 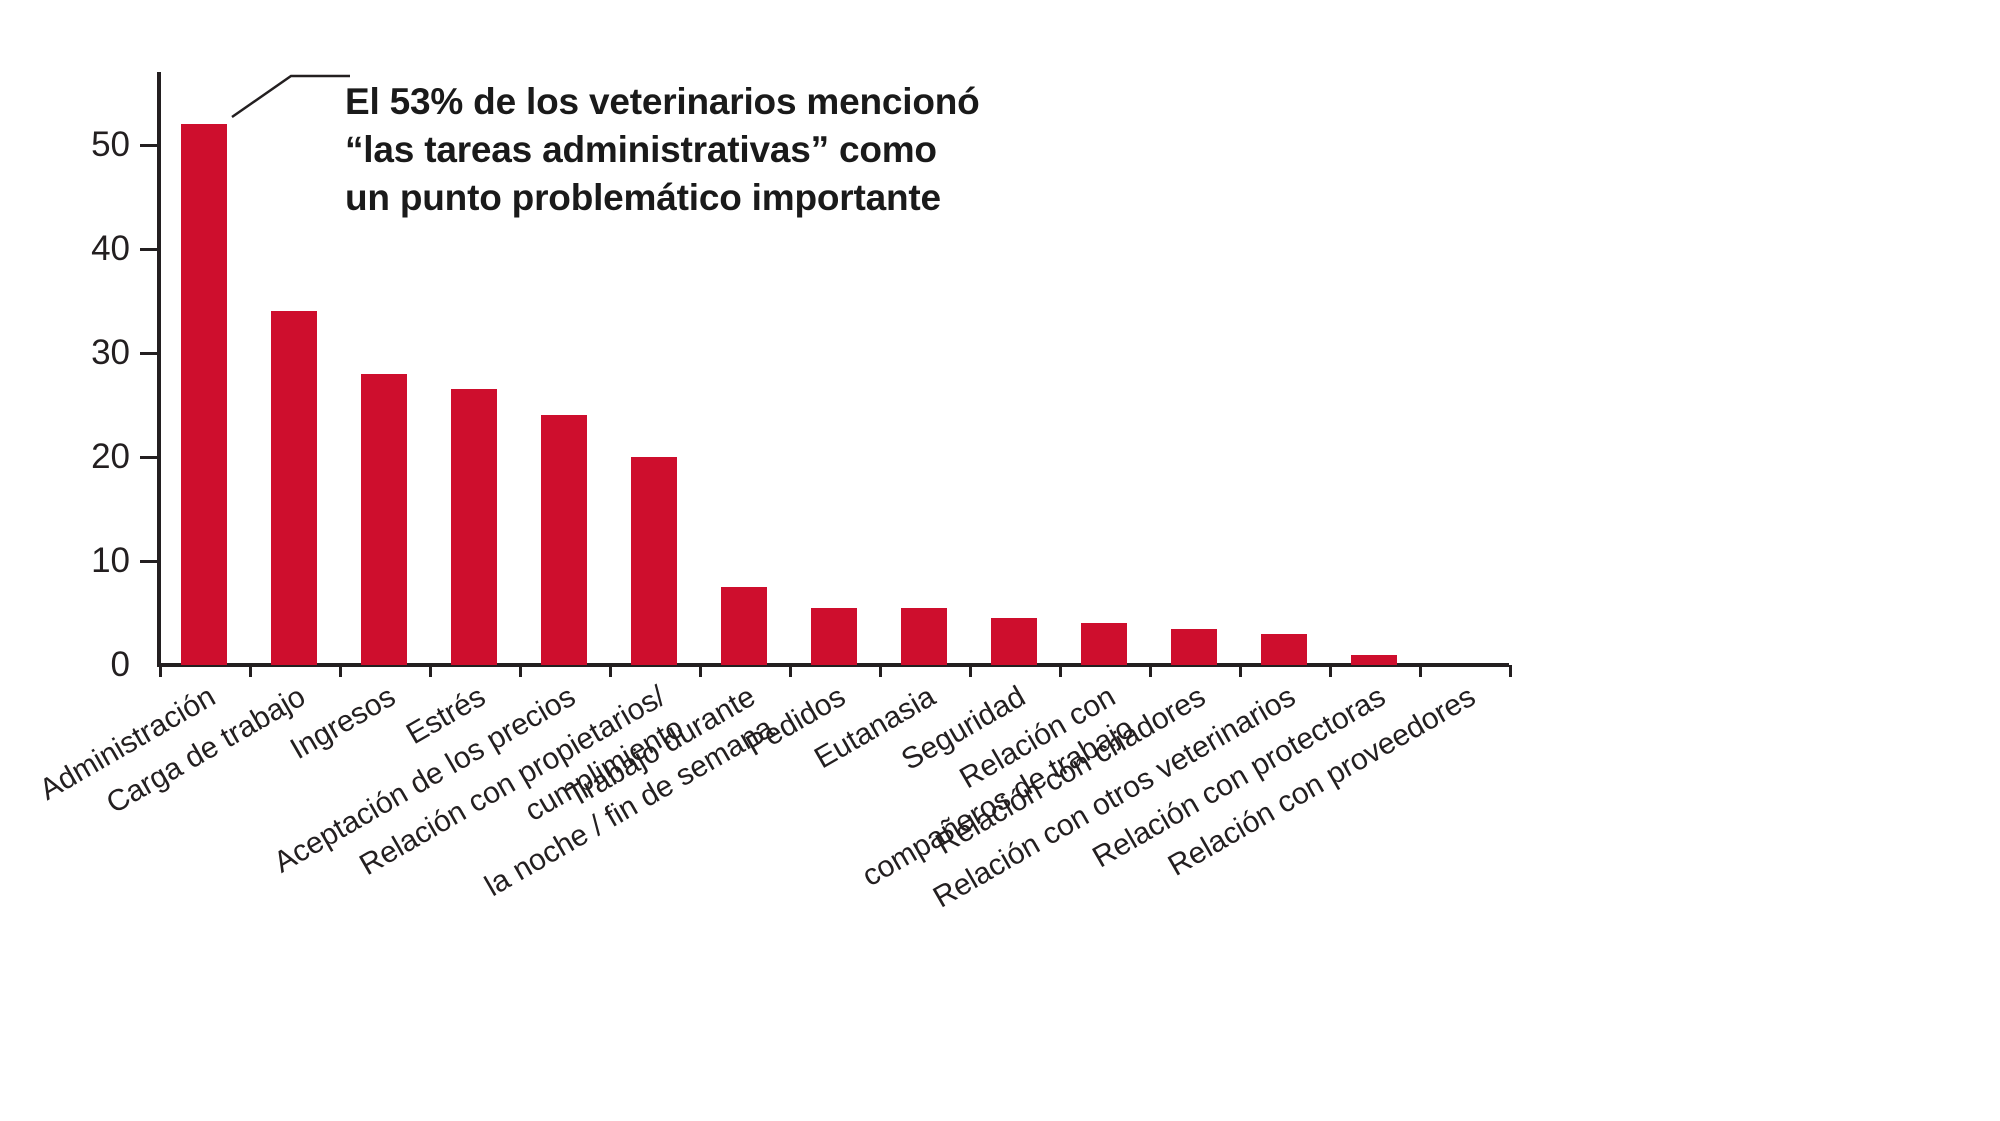 What do you see at coordinates (75, 560) in the screenshot?
I see `y-tick-label-wrap: 10` at bounding box center [75, 560].